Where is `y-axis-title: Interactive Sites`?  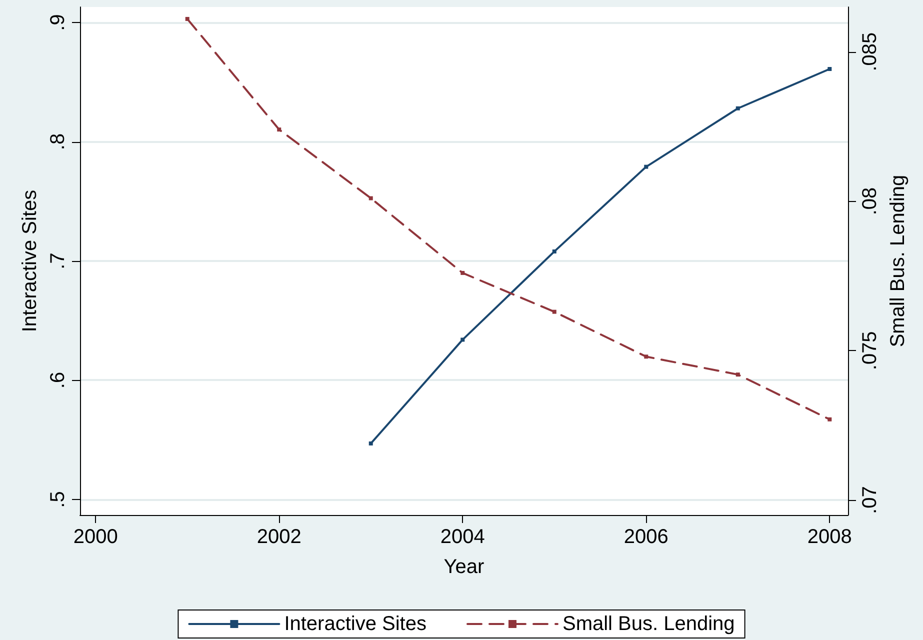
y-axis-title: Interactive Sites is located at coordinates (30, 261).